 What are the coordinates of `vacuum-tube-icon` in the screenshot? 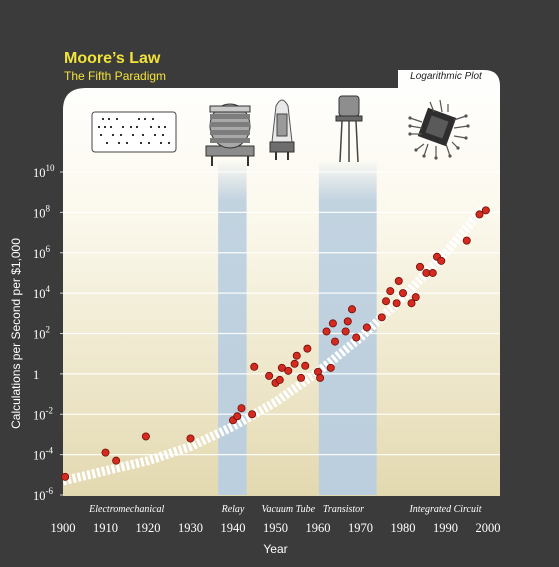 It's located at (282, 129).